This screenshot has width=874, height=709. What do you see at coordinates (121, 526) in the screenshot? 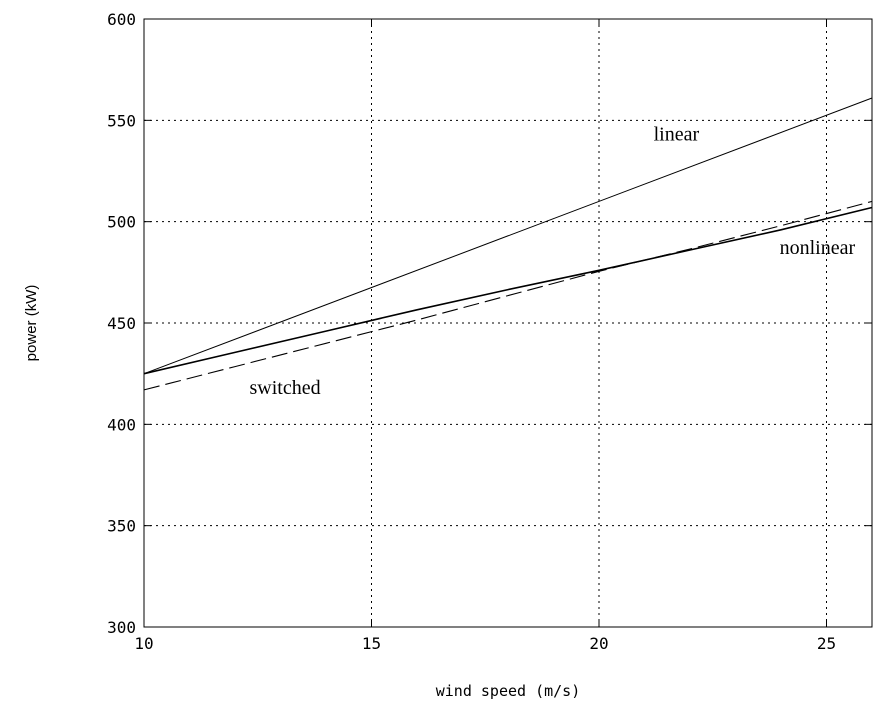
I see `y-tick-label: 350` at bounding box center [121, 526].